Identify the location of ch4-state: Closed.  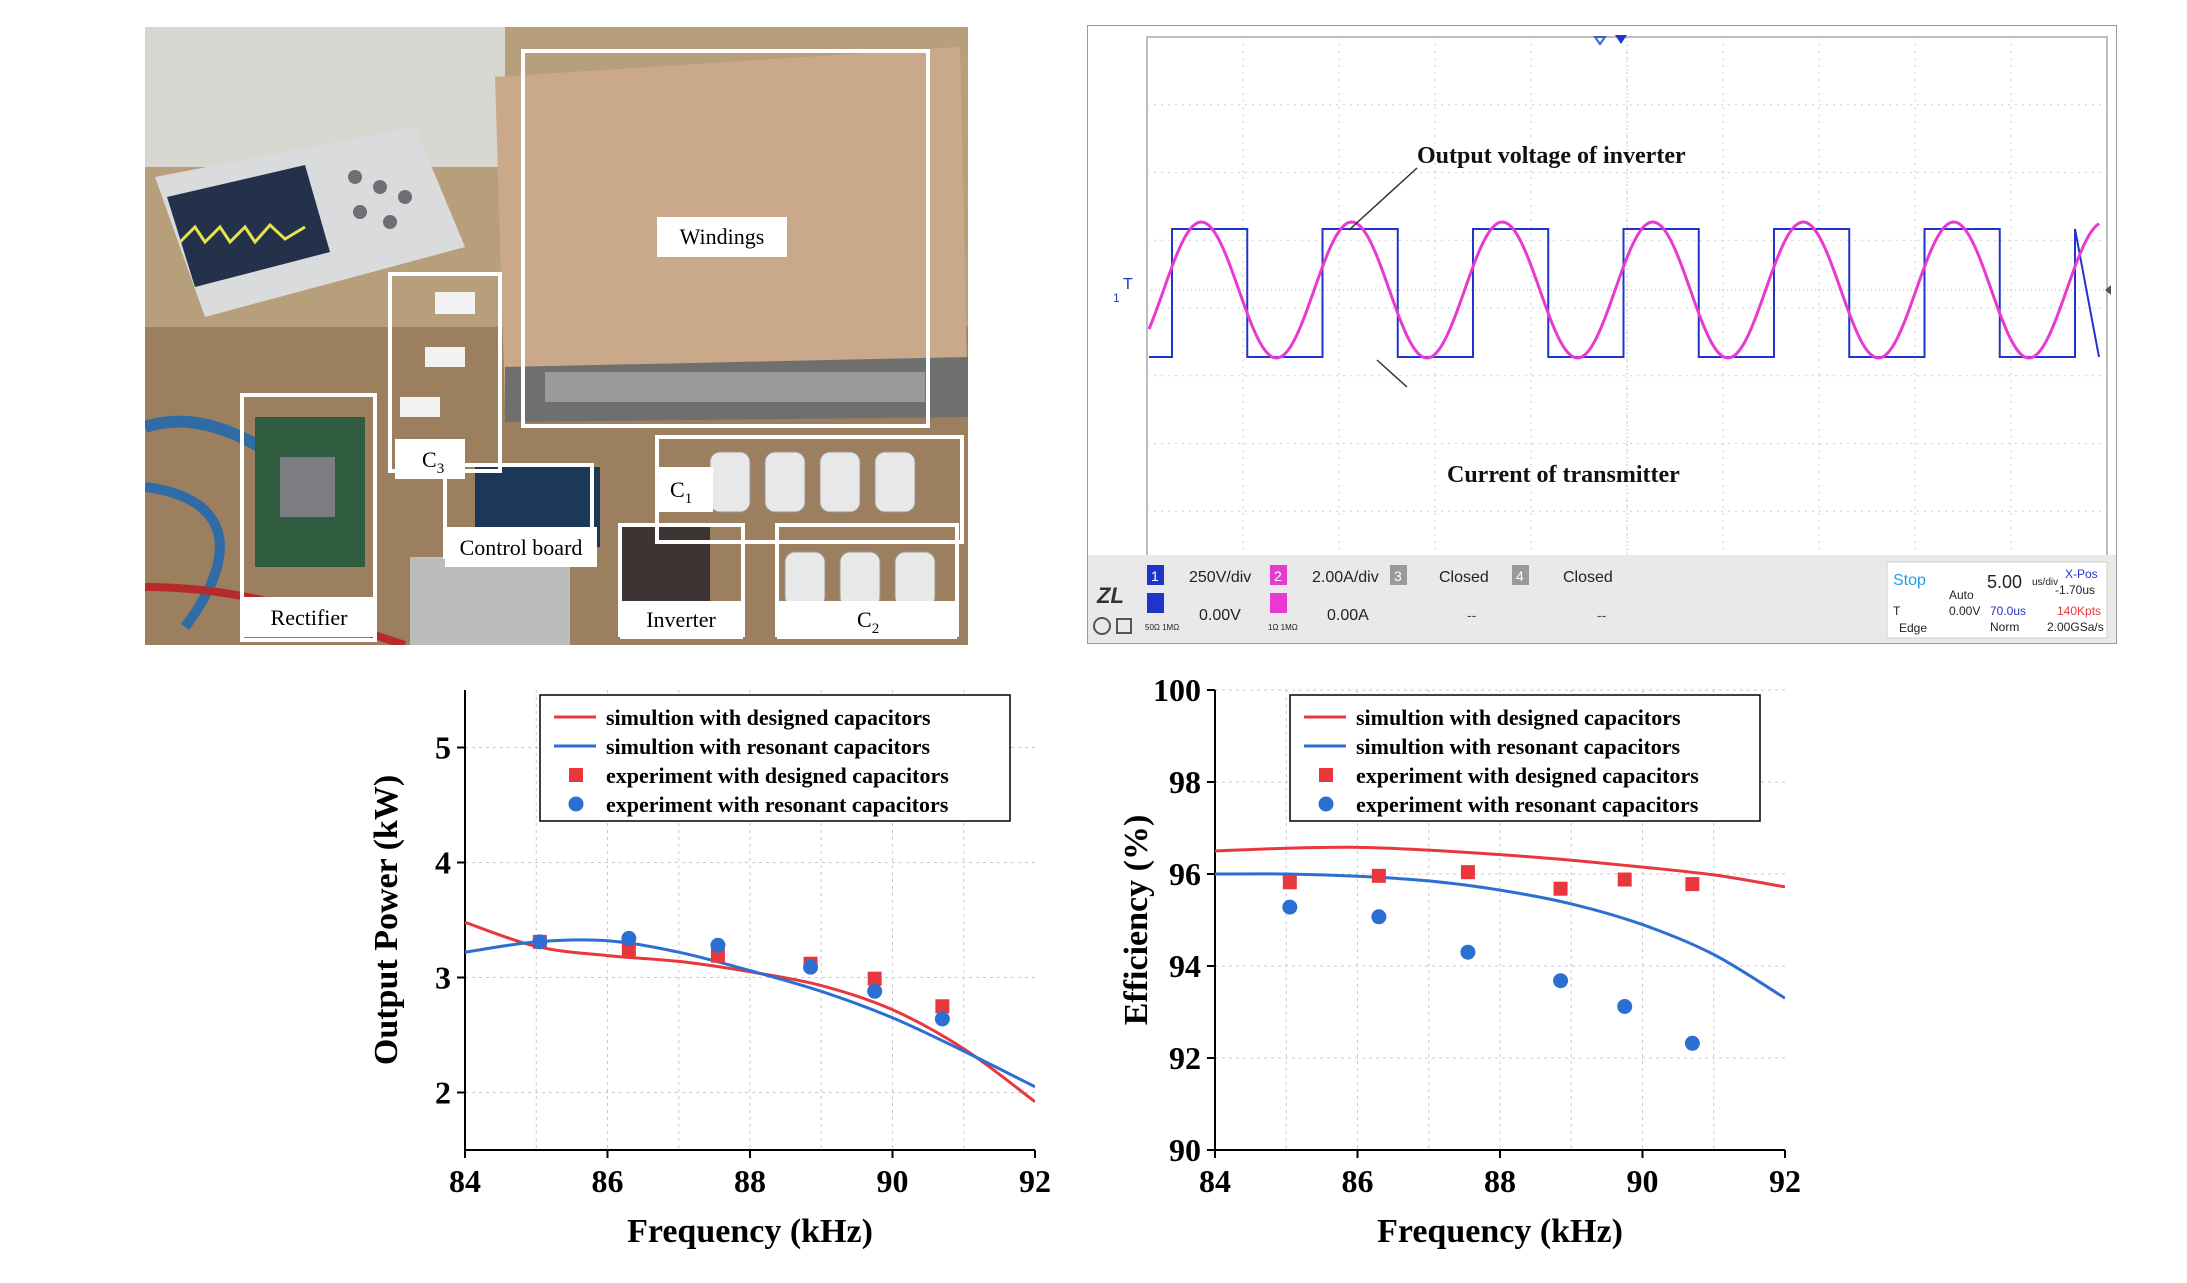
(1588, 577).